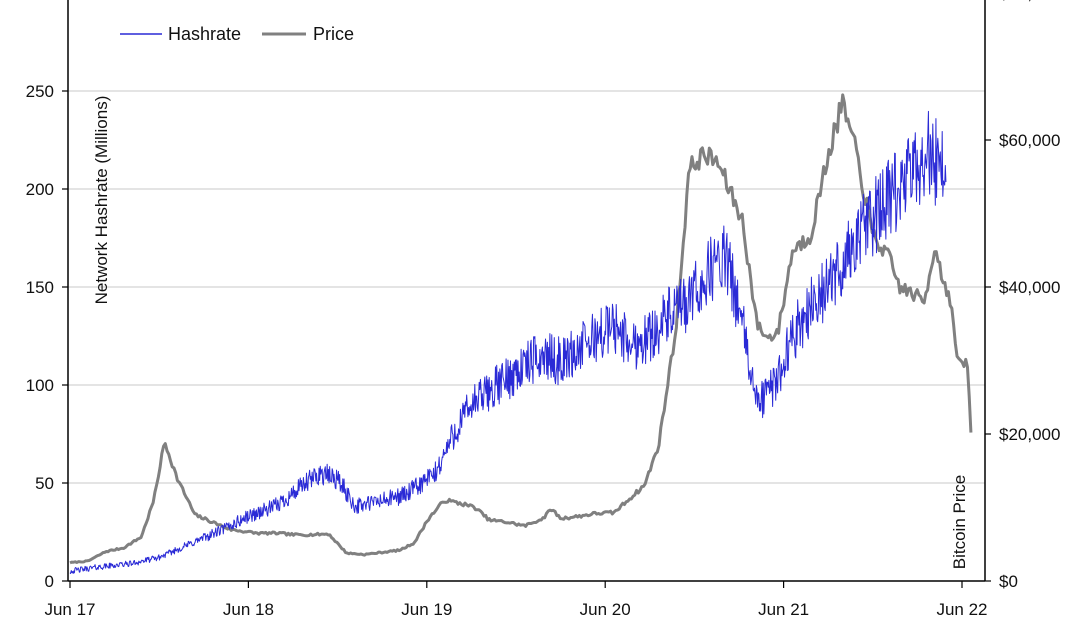 This screenshot has width=1080, height=635. I want to click on chart-legend: Hashrate Price, so click(237, 34).